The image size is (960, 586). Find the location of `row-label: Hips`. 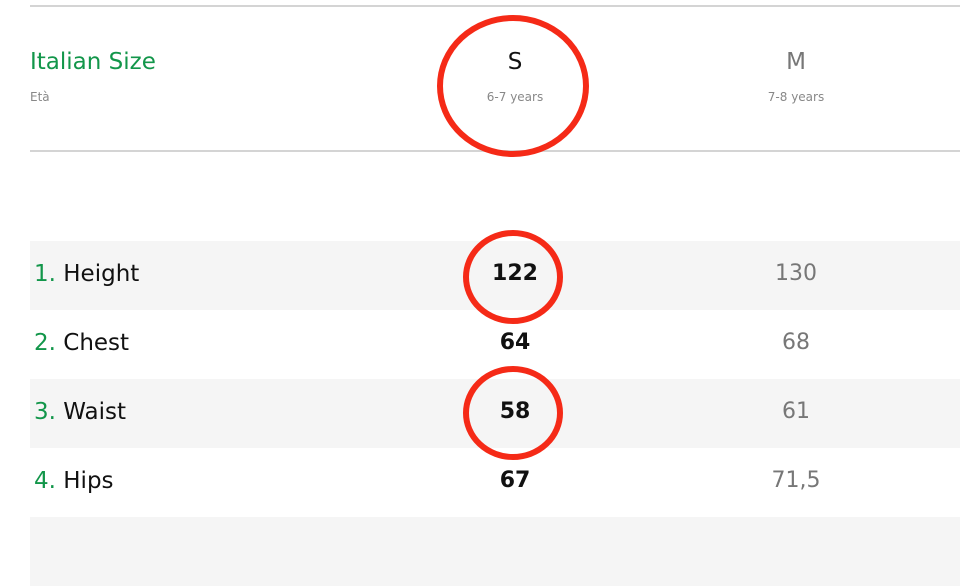

row-label: Hips is located at coordinates (88, 481).